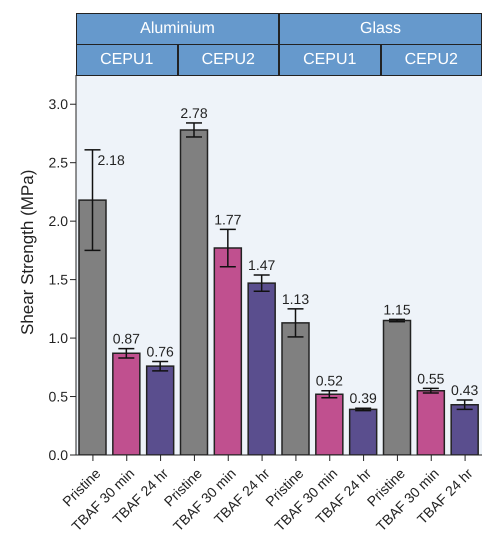 The height and width of the screenshot is (544, 489). What do you see at coordinates (58, 396) in the screenshot?
I see `y-tick-label: 0.5` at bounding box center [58, 396].